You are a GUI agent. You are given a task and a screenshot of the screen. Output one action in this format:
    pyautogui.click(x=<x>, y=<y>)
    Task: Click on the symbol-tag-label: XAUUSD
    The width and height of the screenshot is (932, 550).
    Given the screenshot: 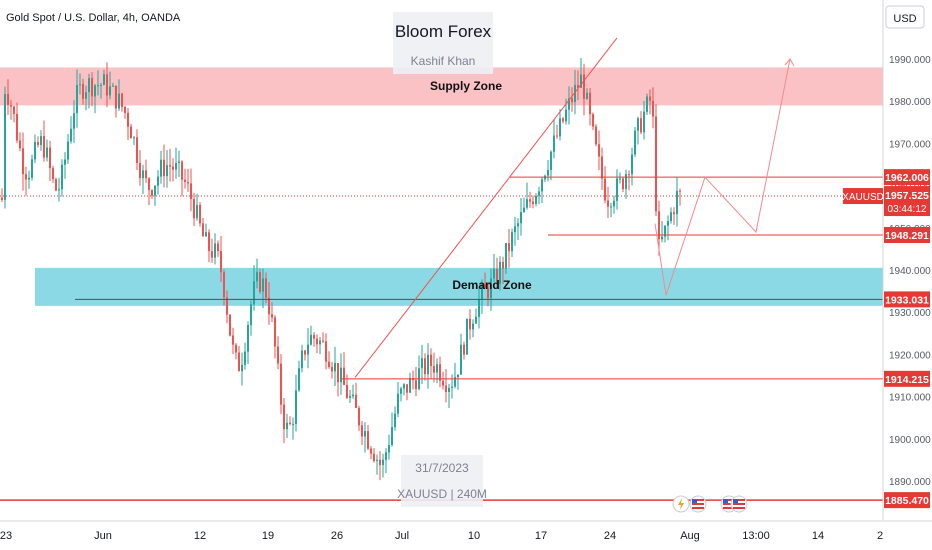 What is the action you would take?
    pyautogui.click(x=863, y=197)
    